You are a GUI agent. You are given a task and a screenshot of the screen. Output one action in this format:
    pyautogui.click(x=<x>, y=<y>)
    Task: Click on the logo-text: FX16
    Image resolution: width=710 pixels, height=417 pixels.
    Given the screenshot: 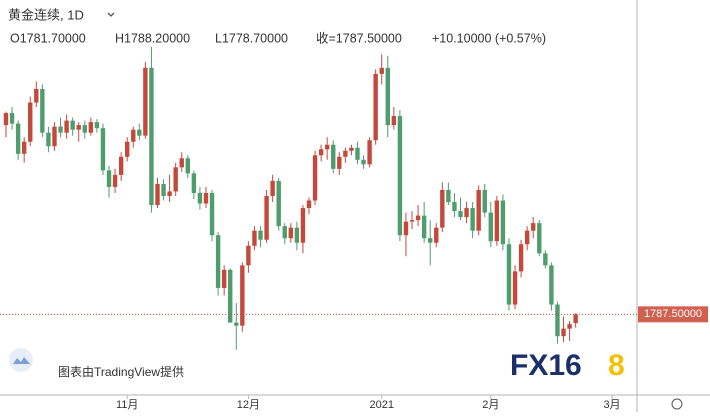 What is the action you would take?
    pyautogui.click(x=546, y=365)
    